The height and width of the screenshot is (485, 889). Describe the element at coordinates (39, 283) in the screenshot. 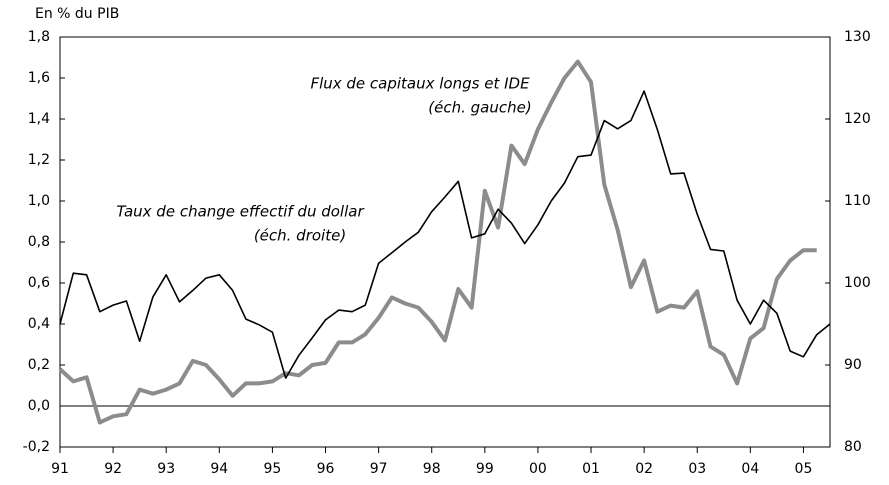

I see `y-tick-label: 0,6` at that location.